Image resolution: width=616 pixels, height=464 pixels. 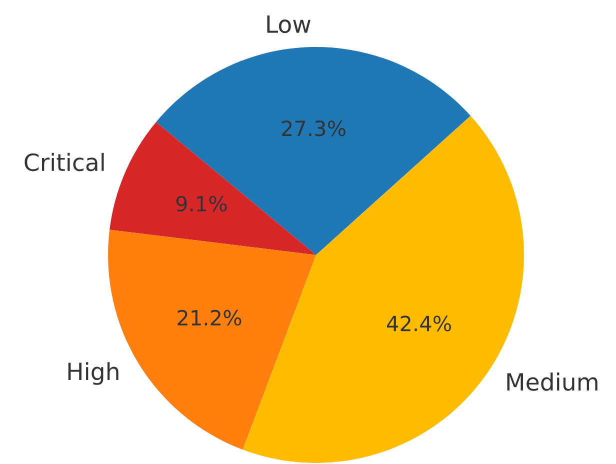 What do you see at coordinates (419, 324) in the screenshot?
I see `data-label: 42.4%` at bounding box center [419, 324].